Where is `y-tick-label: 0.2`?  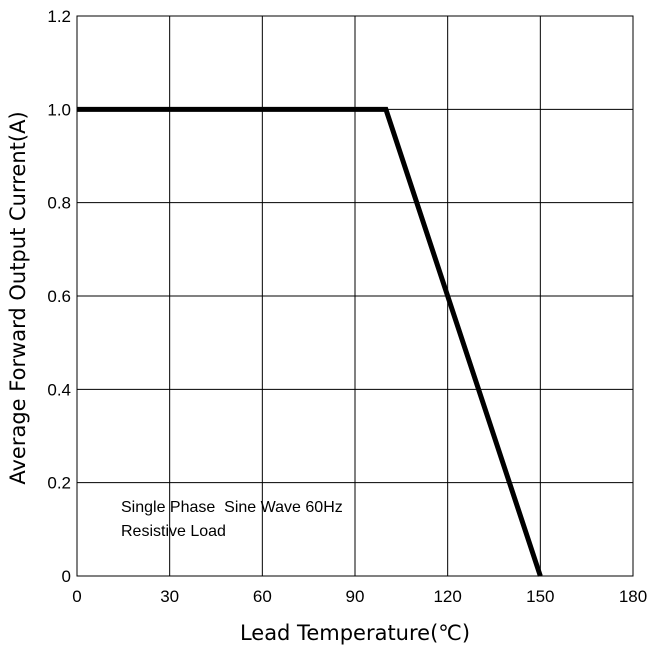
y-tick-label: 0.2 is located at coordinates (59, 483).